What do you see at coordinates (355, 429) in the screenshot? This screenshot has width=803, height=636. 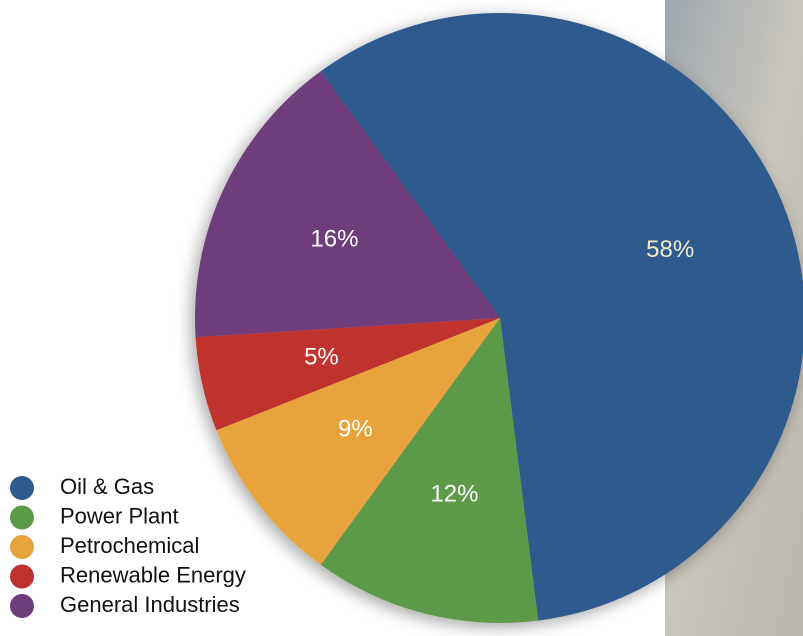 I see `slice-label: 9%` at bounding box center [355, 429].